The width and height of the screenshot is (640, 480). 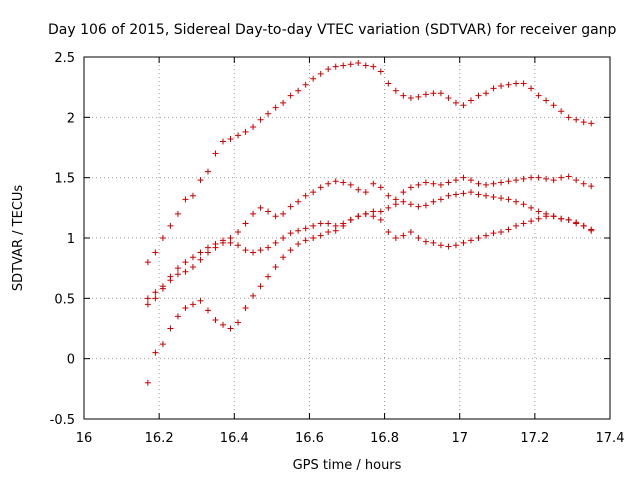 What do you see at coordinates (309, 438) in the screenshot?
I see `x-tick-label: 16.6` at bounding box center [309, 438].